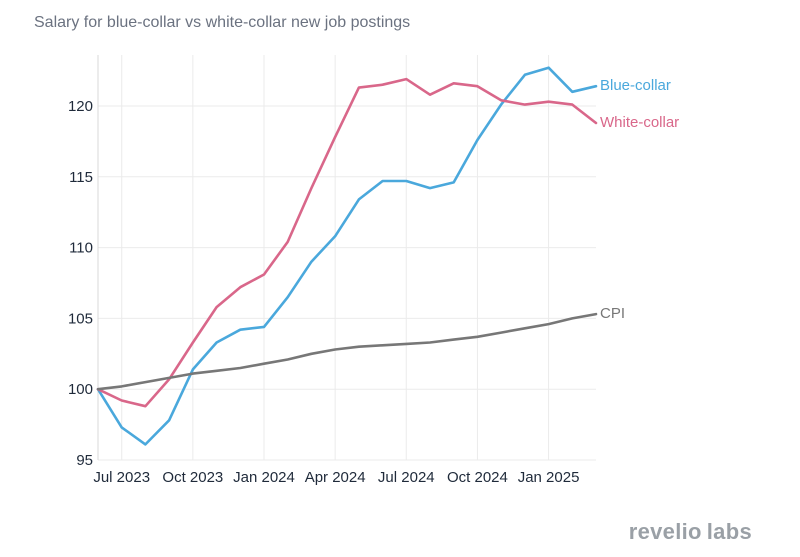  I want to click on y-tick-label: 110, so click(81, 248).